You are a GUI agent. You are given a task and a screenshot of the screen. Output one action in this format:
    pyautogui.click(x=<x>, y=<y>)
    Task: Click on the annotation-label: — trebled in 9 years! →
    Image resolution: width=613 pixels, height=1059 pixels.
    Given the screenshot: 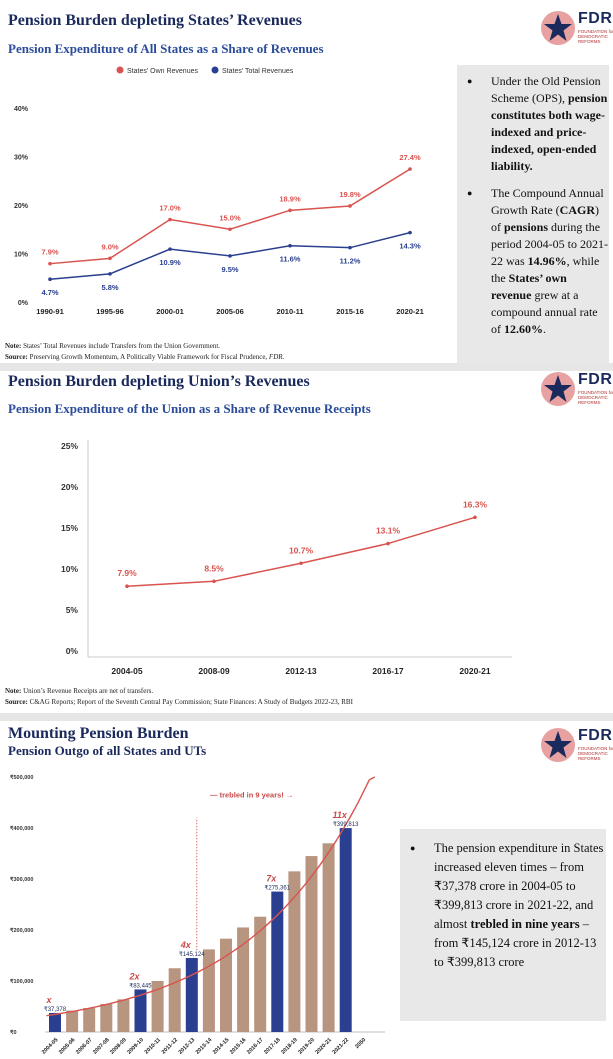 What is the action you would take?
    pyautogui.click(x=251, y=794)
    